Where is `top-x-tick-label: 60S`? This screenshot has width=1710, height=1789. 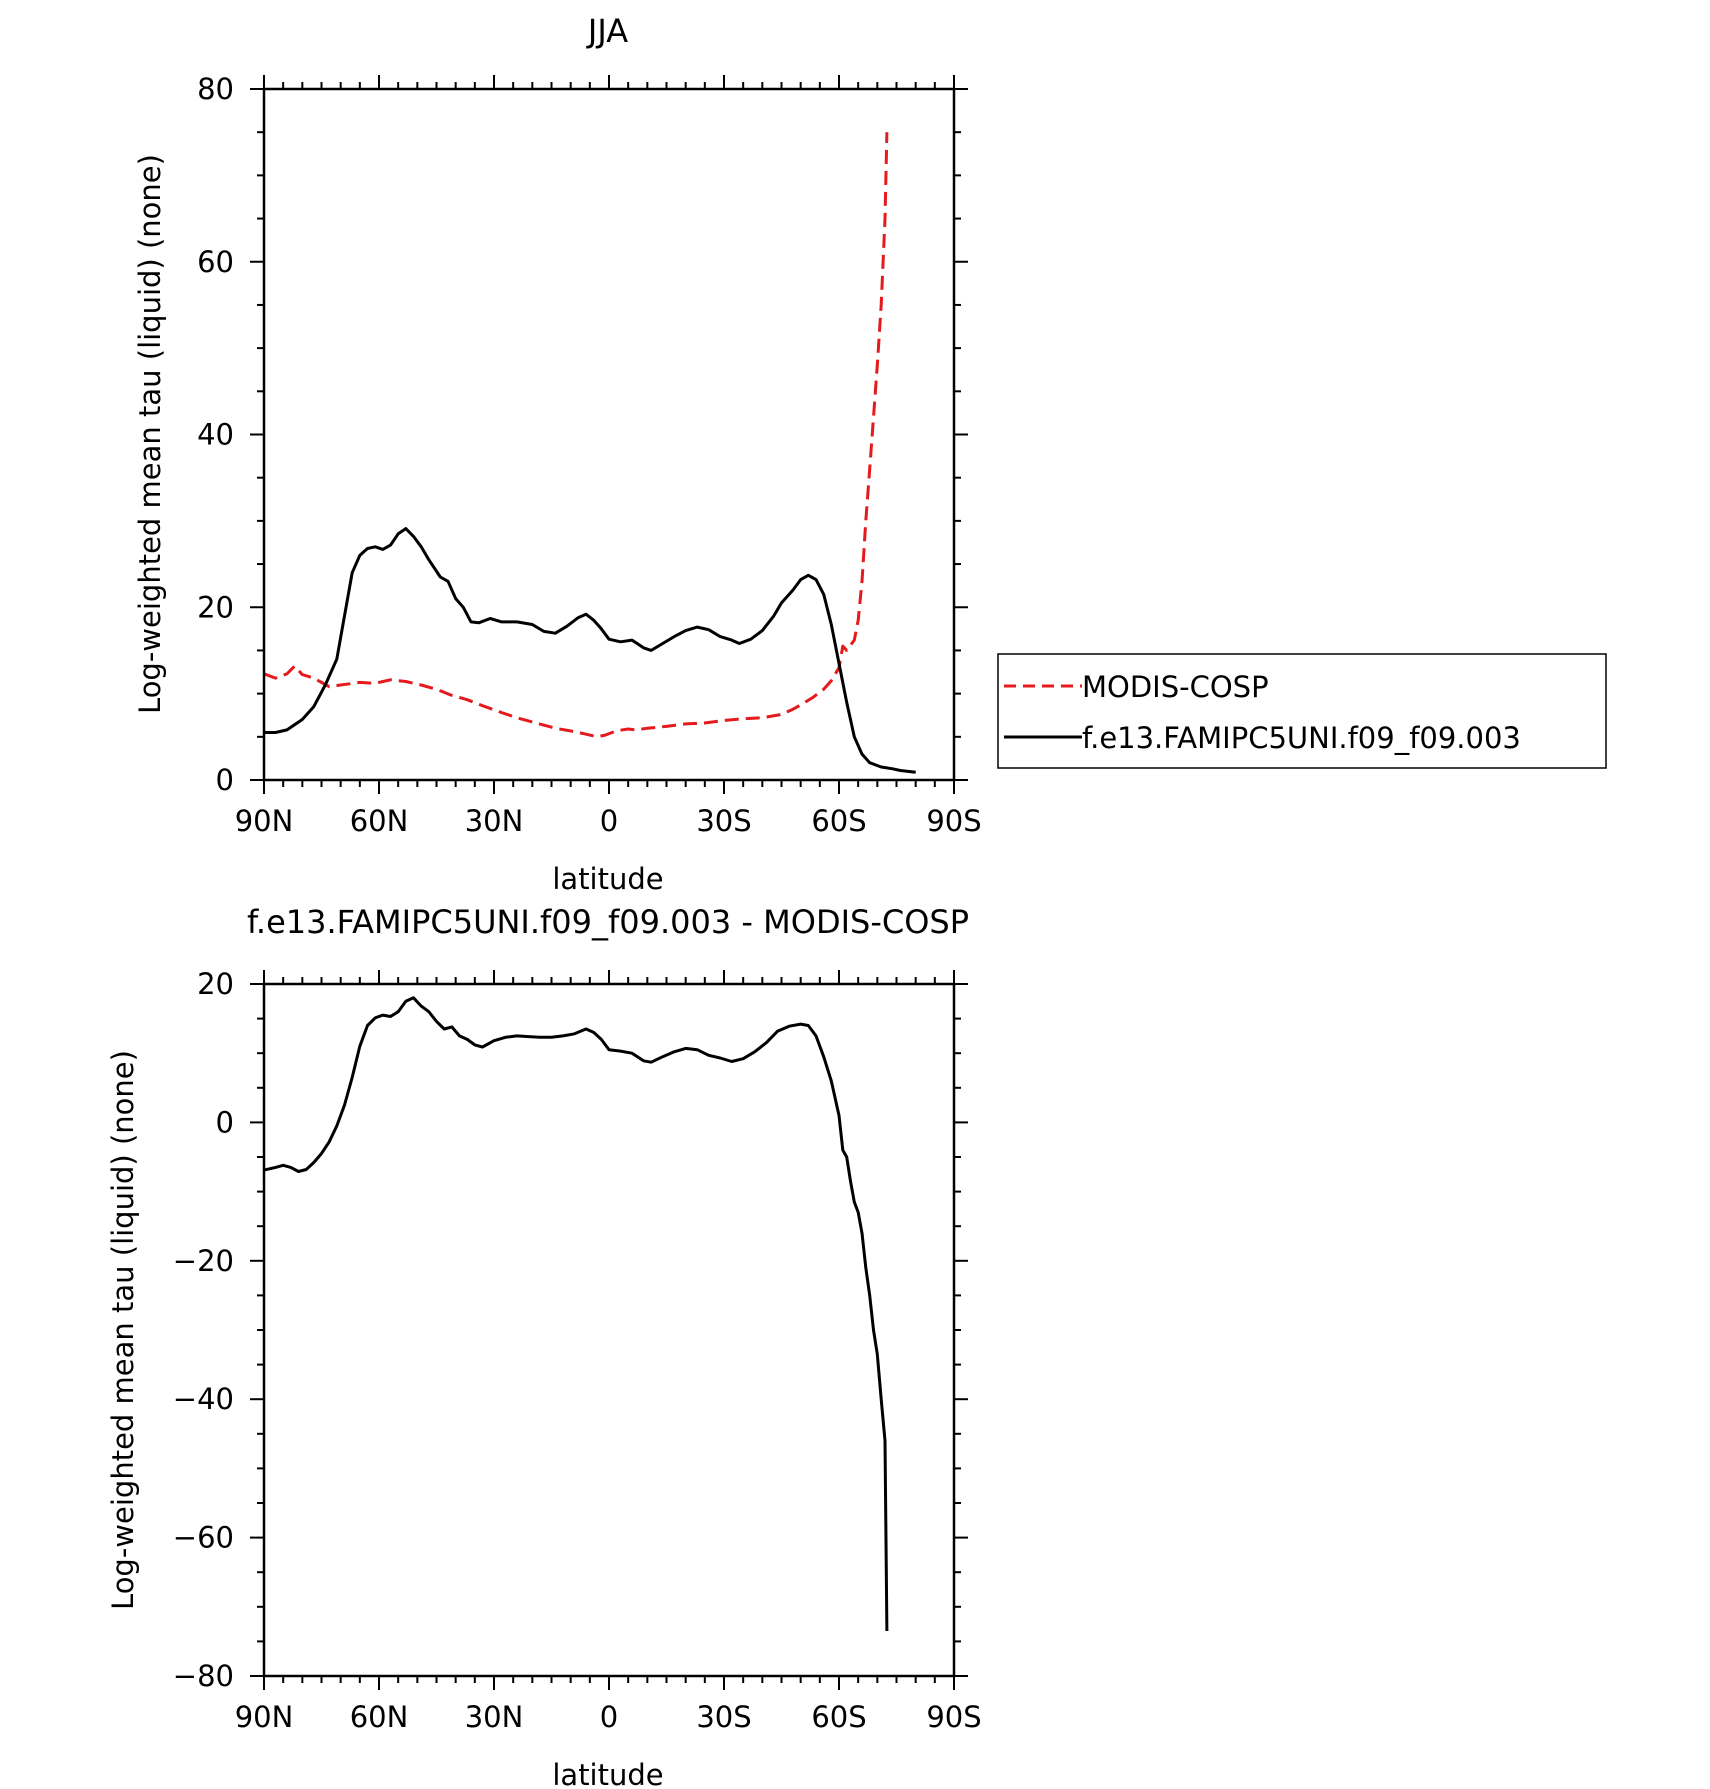
top-x-tick-label: 60S is located at coordinates (838, 821).